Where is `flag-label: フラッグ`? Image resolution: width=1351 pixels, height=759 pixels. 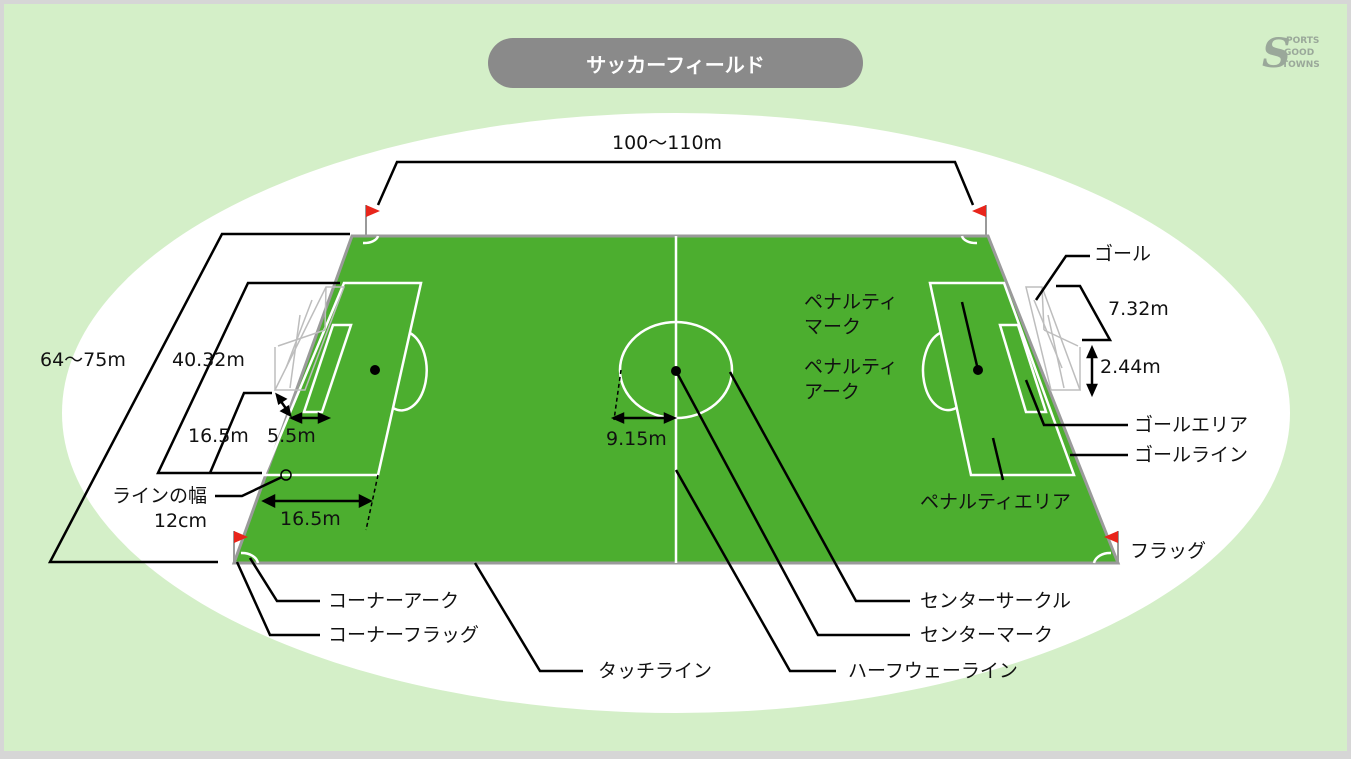
flag-label: フラッグ is located at coordinates (1168, 551).